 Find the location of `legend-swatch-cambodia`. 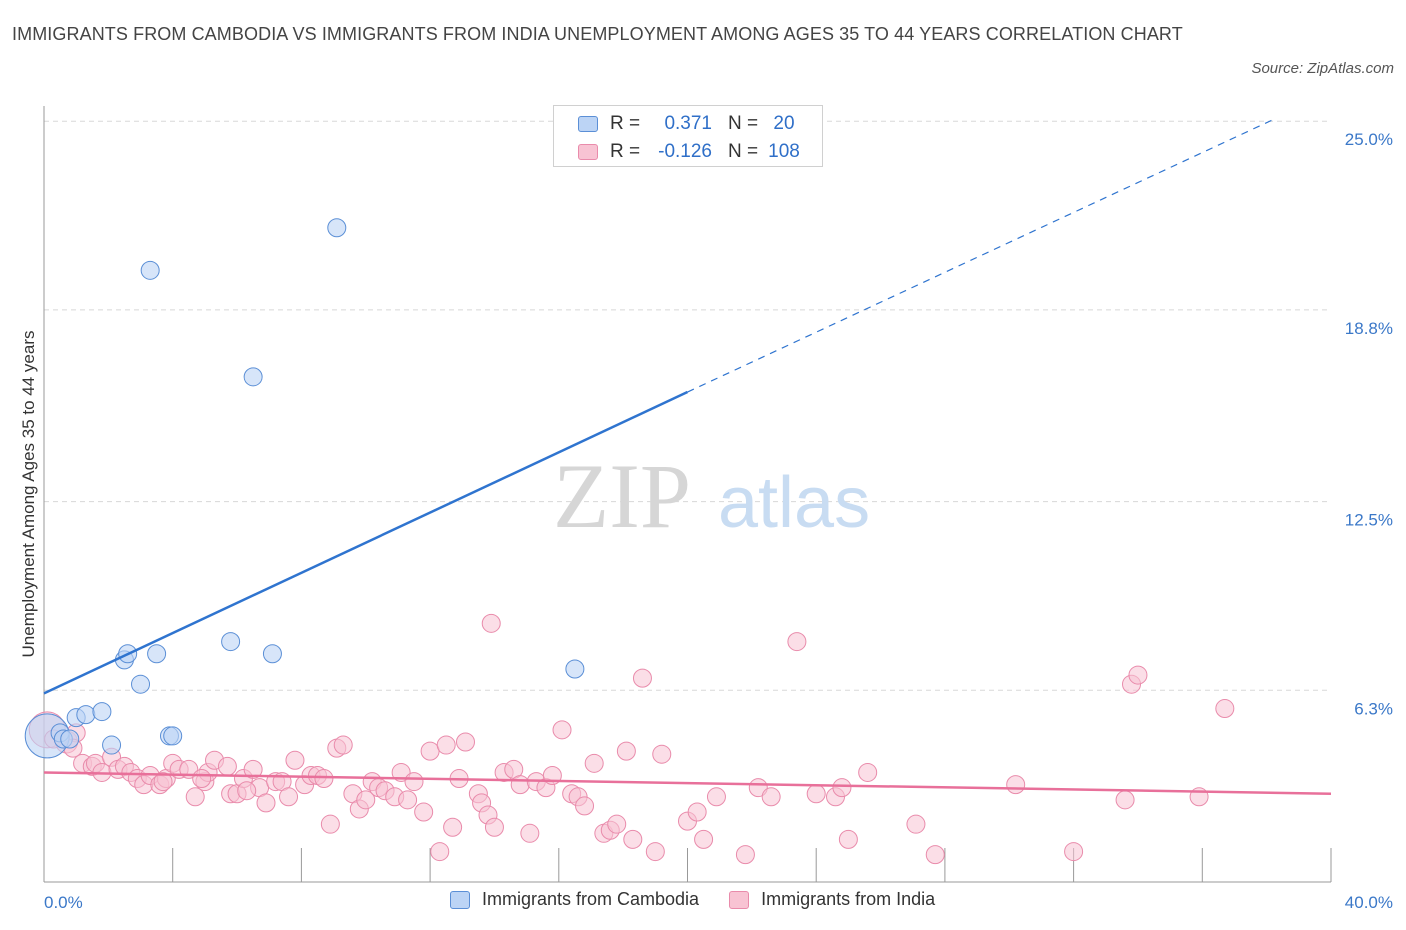

legend-swatch-cambodia is located at coordinates (588, 124).